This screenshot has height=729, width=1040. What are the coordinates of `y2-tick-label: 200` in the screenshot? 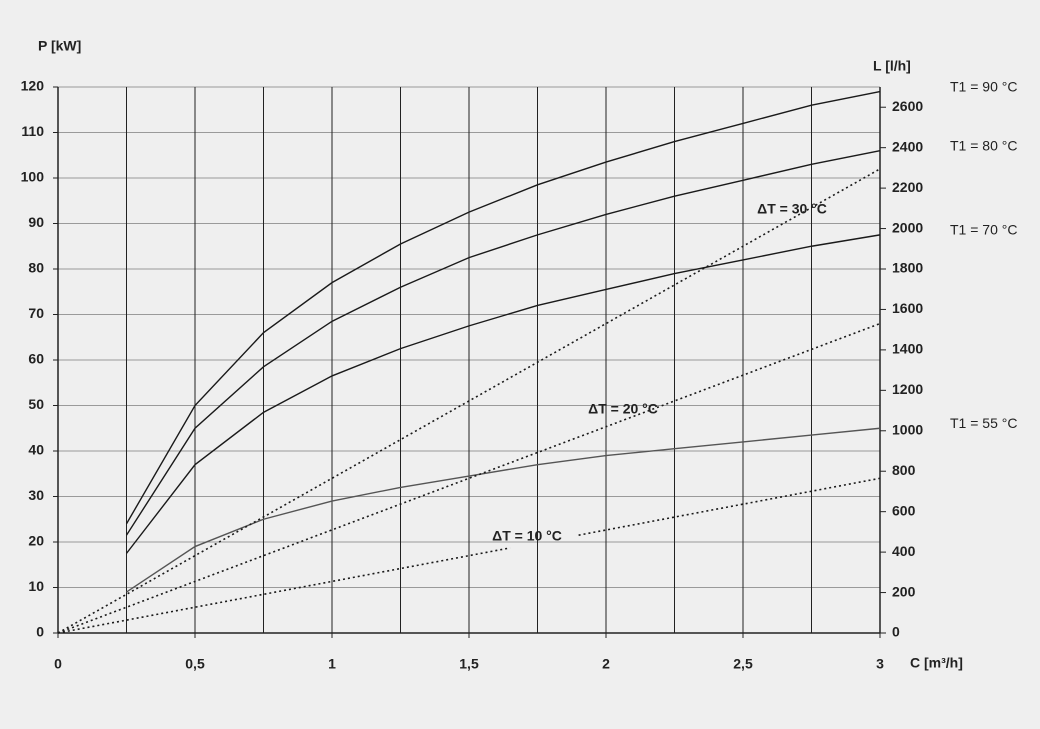 It's located at (904, 591).